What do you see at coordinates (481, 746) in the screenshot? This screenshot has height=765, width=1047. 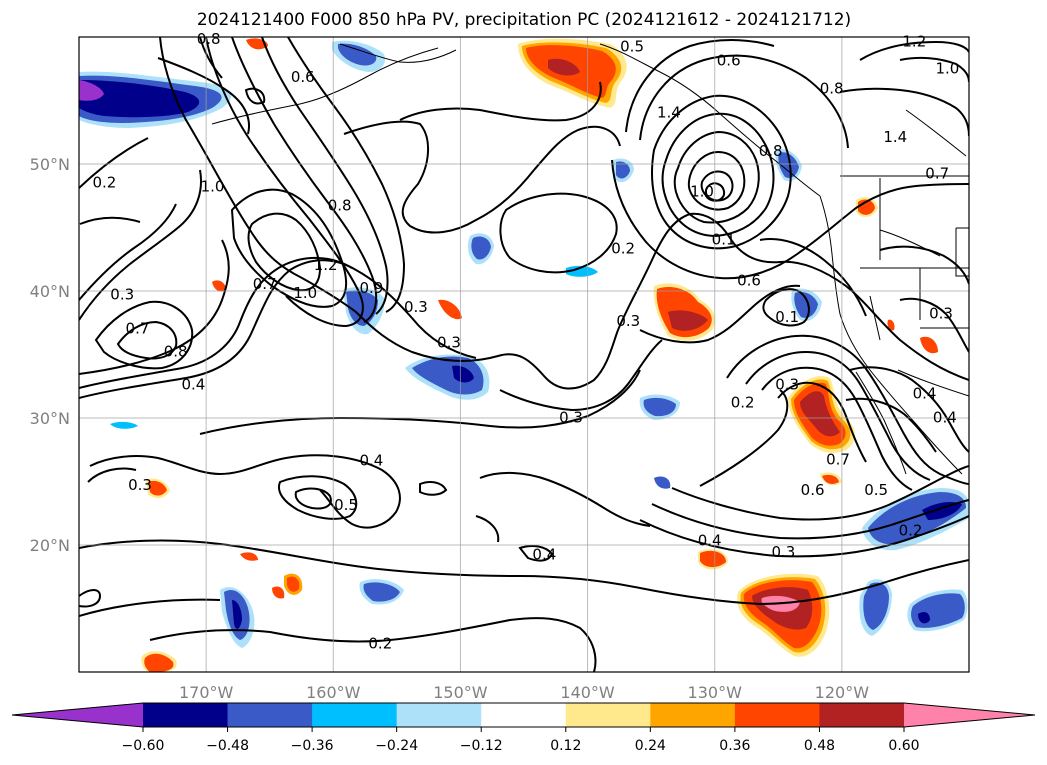 I see `colorbar-tick-label: −0.12` at bounding box center [481, 746].